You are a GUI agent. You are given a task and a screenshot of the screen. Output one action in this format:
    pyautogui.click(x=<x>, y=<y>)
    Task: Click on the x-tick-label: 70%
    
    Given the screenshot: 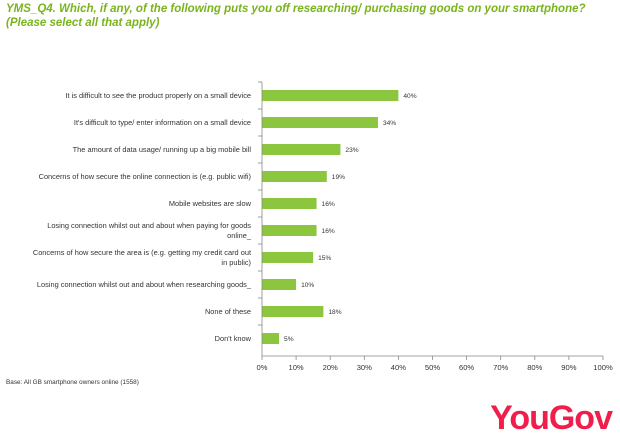 What is the action you would take?
    pyautogui.click(x=500, y=367)
    